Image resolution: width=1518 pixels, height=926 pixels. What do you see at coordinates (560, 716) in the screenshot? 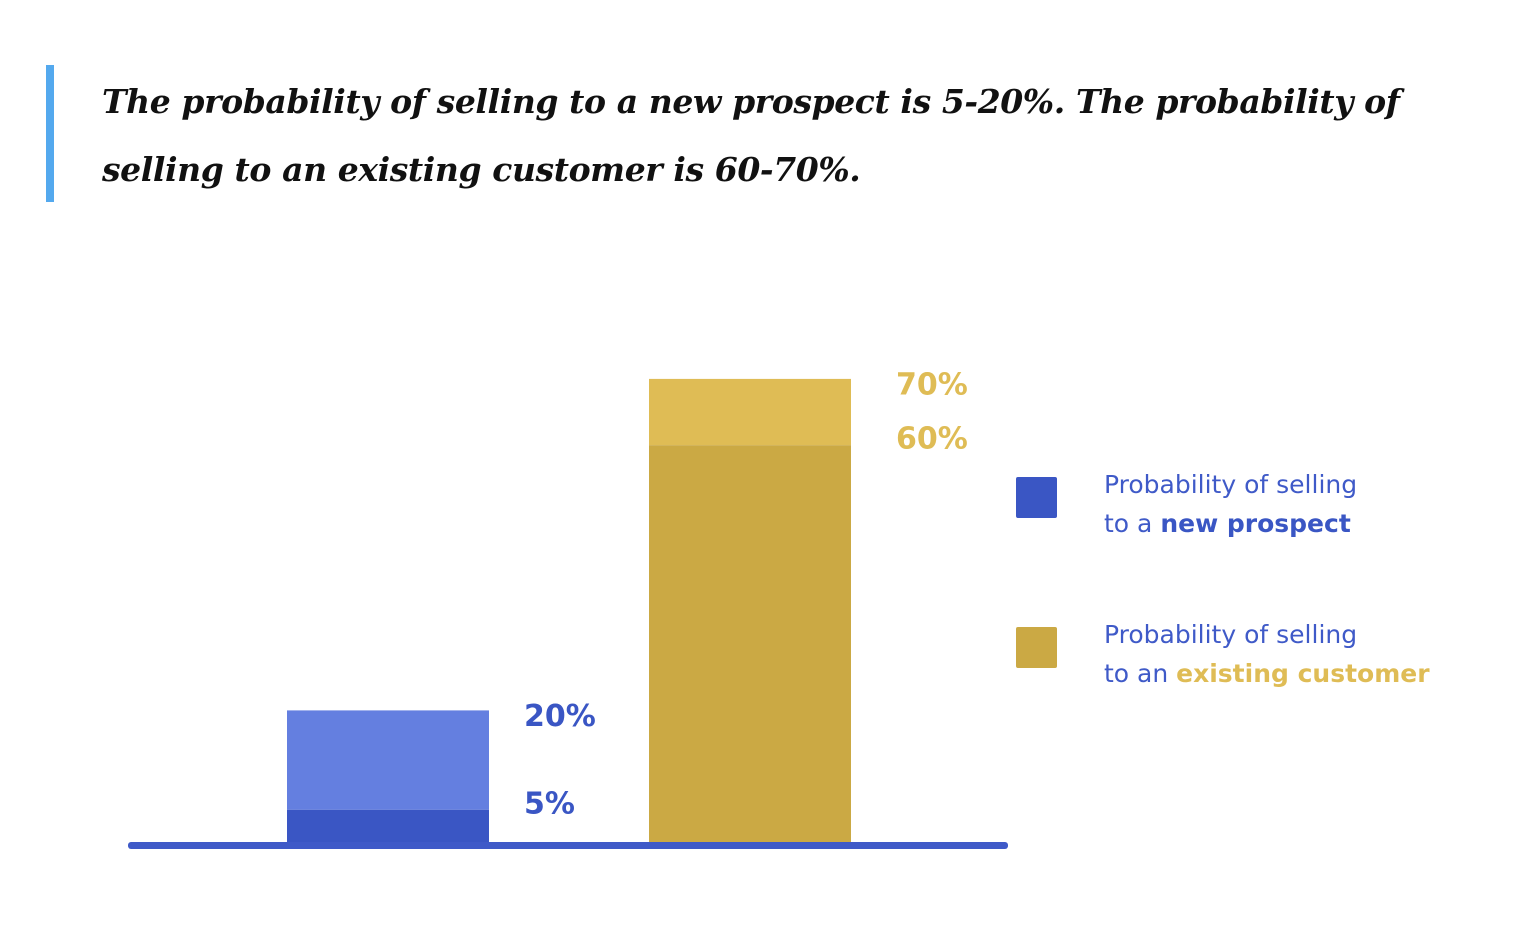
I see `data-label-new-prospect-high: 20%` at bounding box center [560, 716].